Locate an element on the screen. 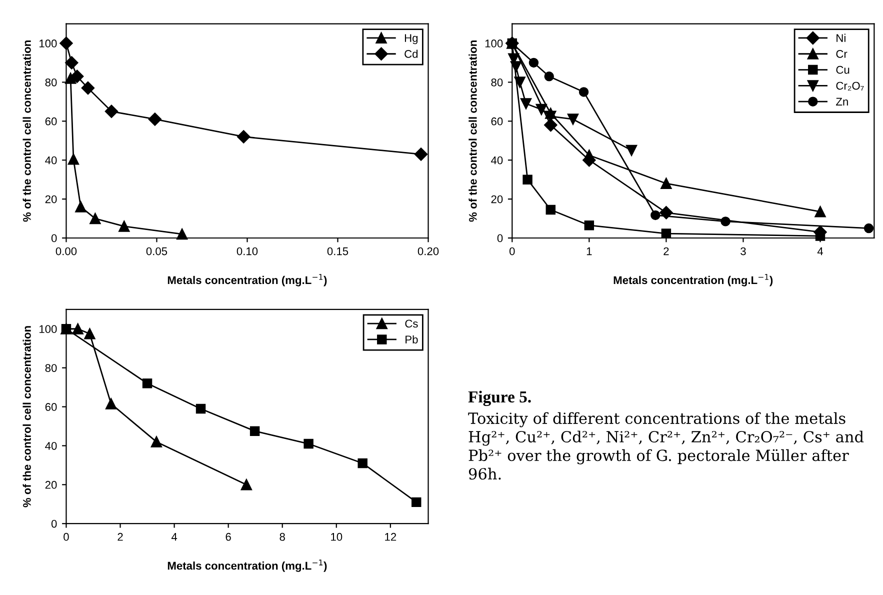  x-tick-label: 1 is located at coordinates (589, 251).